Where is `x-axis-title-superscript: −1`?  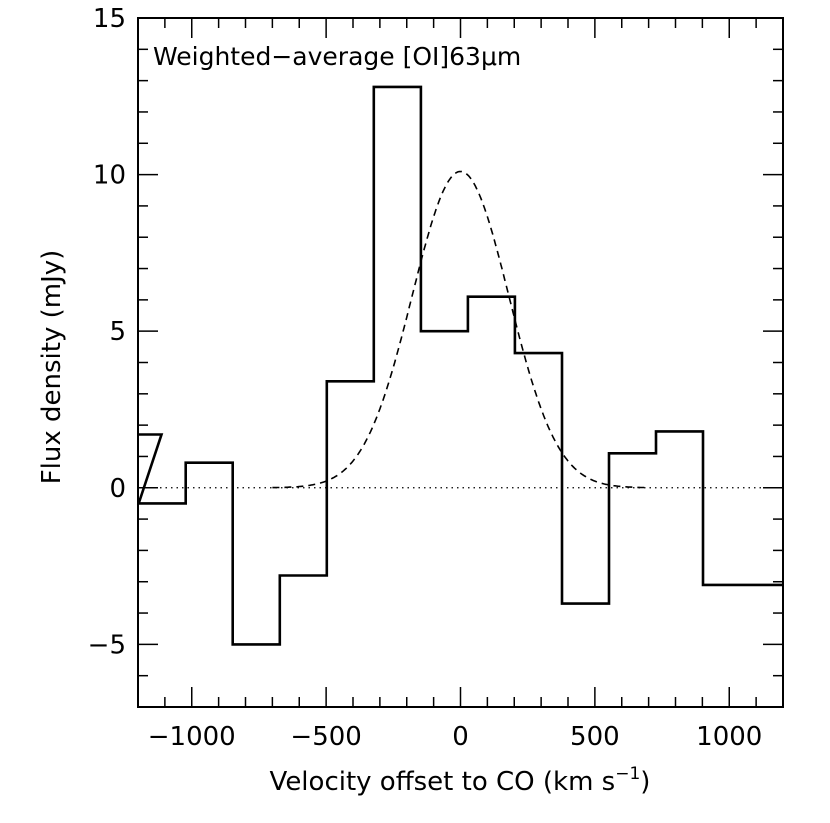 x-axis-title-superscript: −1 is located at coordinates (627, 774).